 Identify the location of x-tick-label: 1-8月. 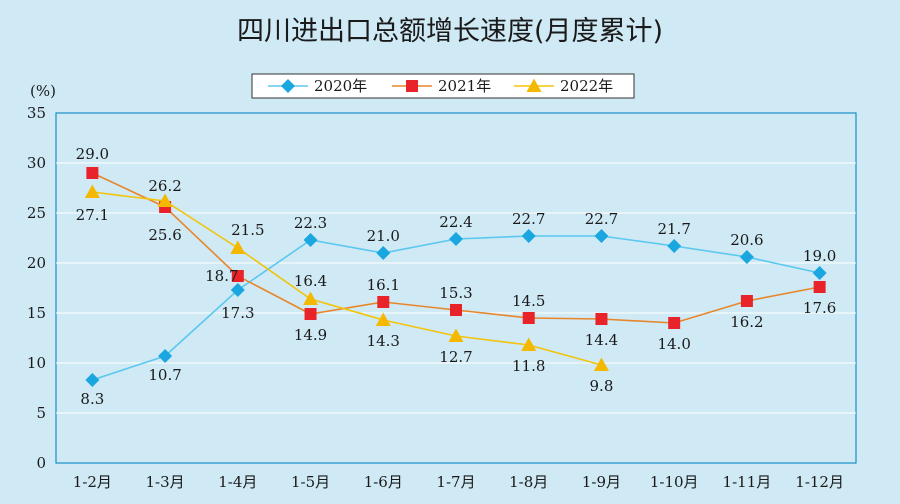
(528, 482).